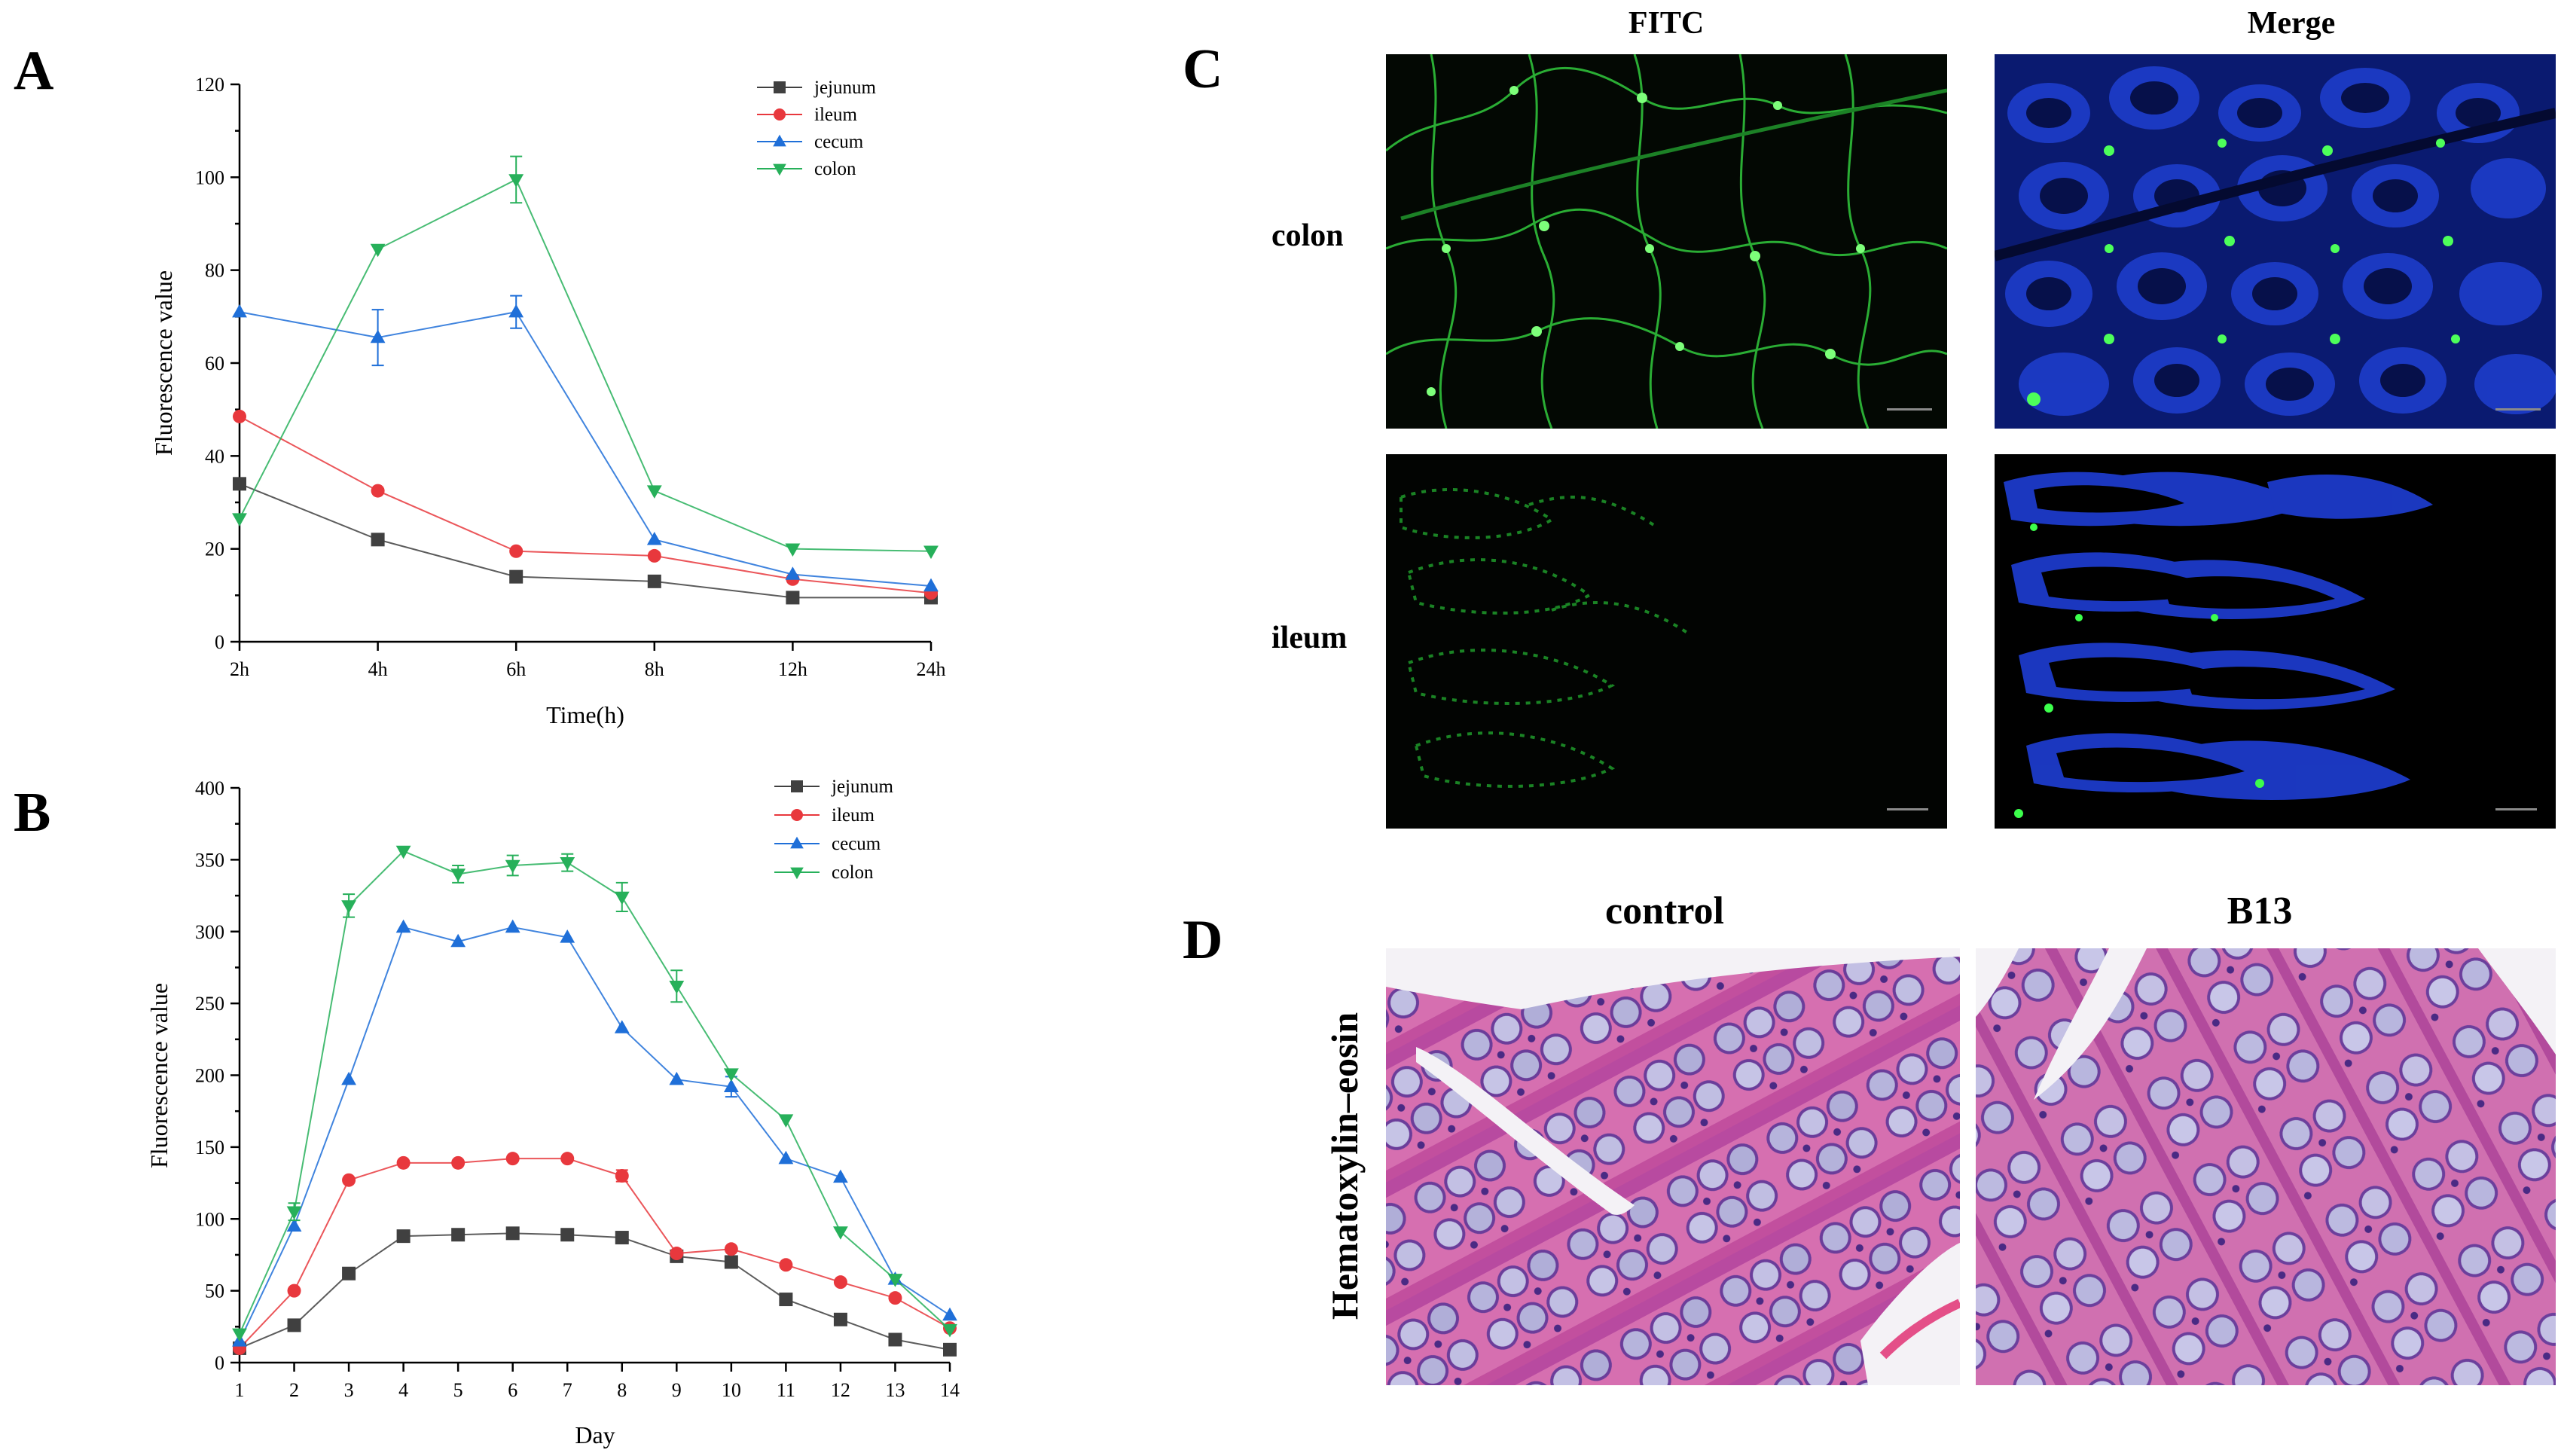 This screenshot has width=2561, height=1456. Describe the element at coordinates (210, 85) in the screenshot. I see `chart-a-y-tick-label: 120` at that location.